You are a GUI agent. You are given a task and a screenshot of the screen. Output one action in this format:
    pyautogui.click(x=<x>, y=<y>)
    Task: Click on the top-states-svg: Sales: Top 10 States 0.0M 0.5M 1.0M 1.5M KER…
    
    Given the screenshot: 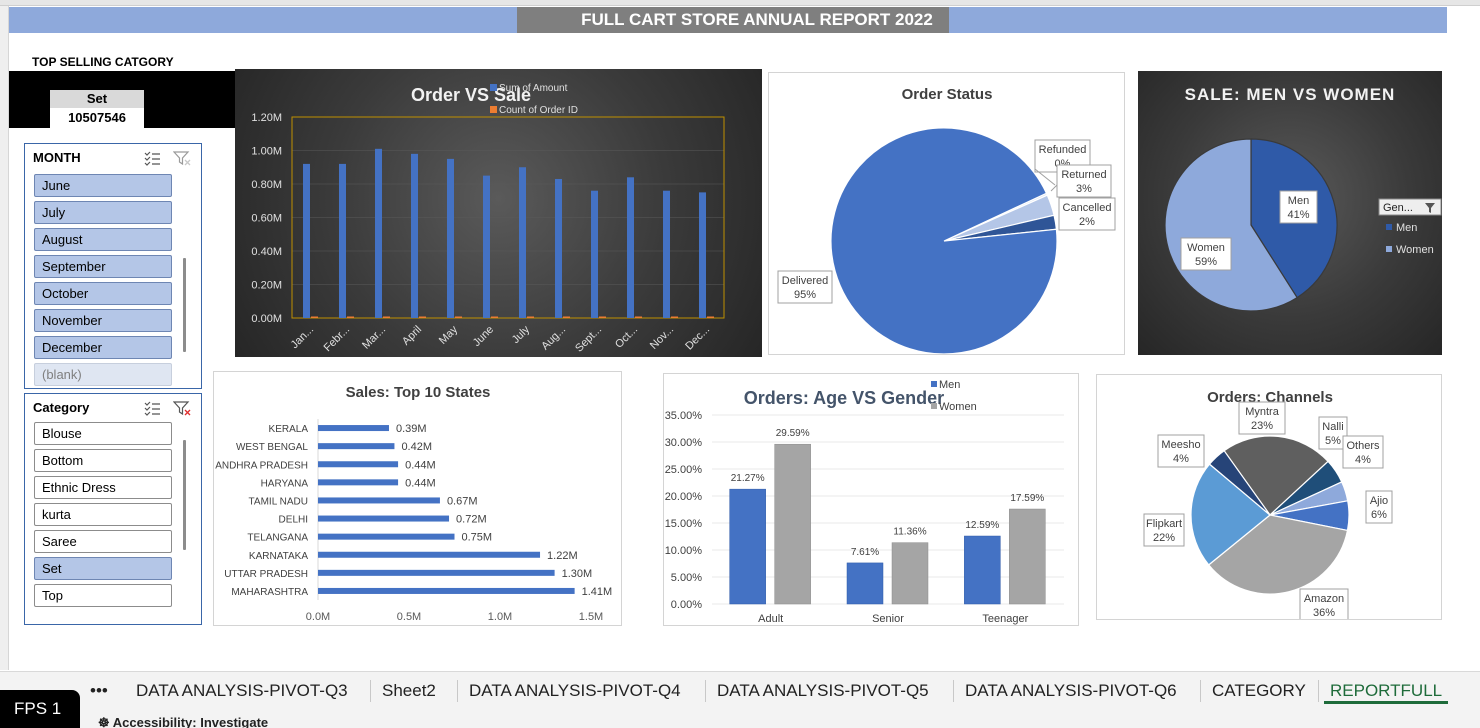 What is the action you would take?
    pyautogui.click(x=414, y=503)
    